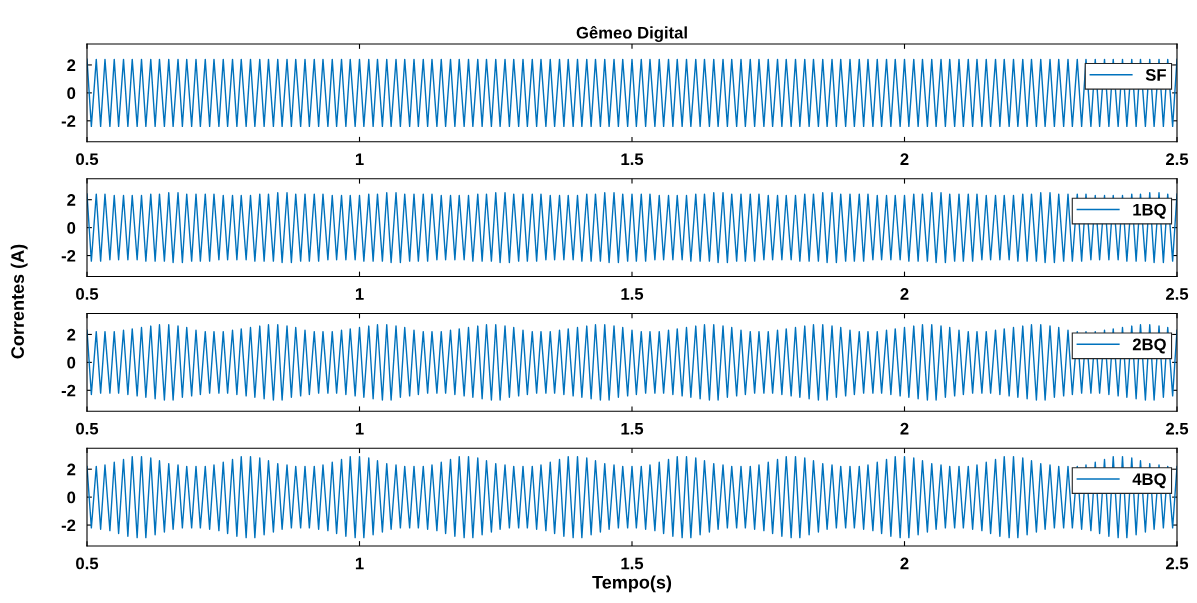  Describe the element at coordinates (631, 34) in the screenshot. I see `chart-title: Gêmeo Digital` at that location.